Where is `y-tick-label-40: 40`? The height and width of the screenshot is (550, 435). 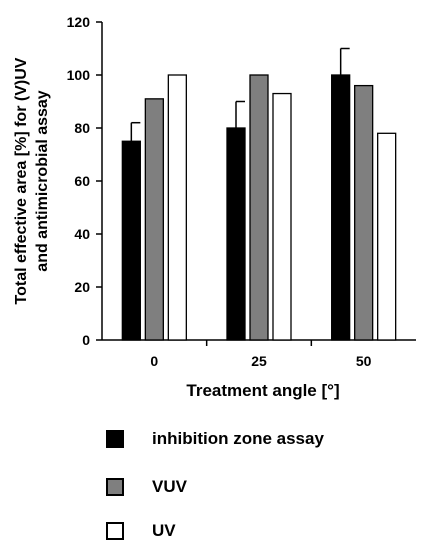
y-tick-label-40: 40 is located at coordinates (82, 234).